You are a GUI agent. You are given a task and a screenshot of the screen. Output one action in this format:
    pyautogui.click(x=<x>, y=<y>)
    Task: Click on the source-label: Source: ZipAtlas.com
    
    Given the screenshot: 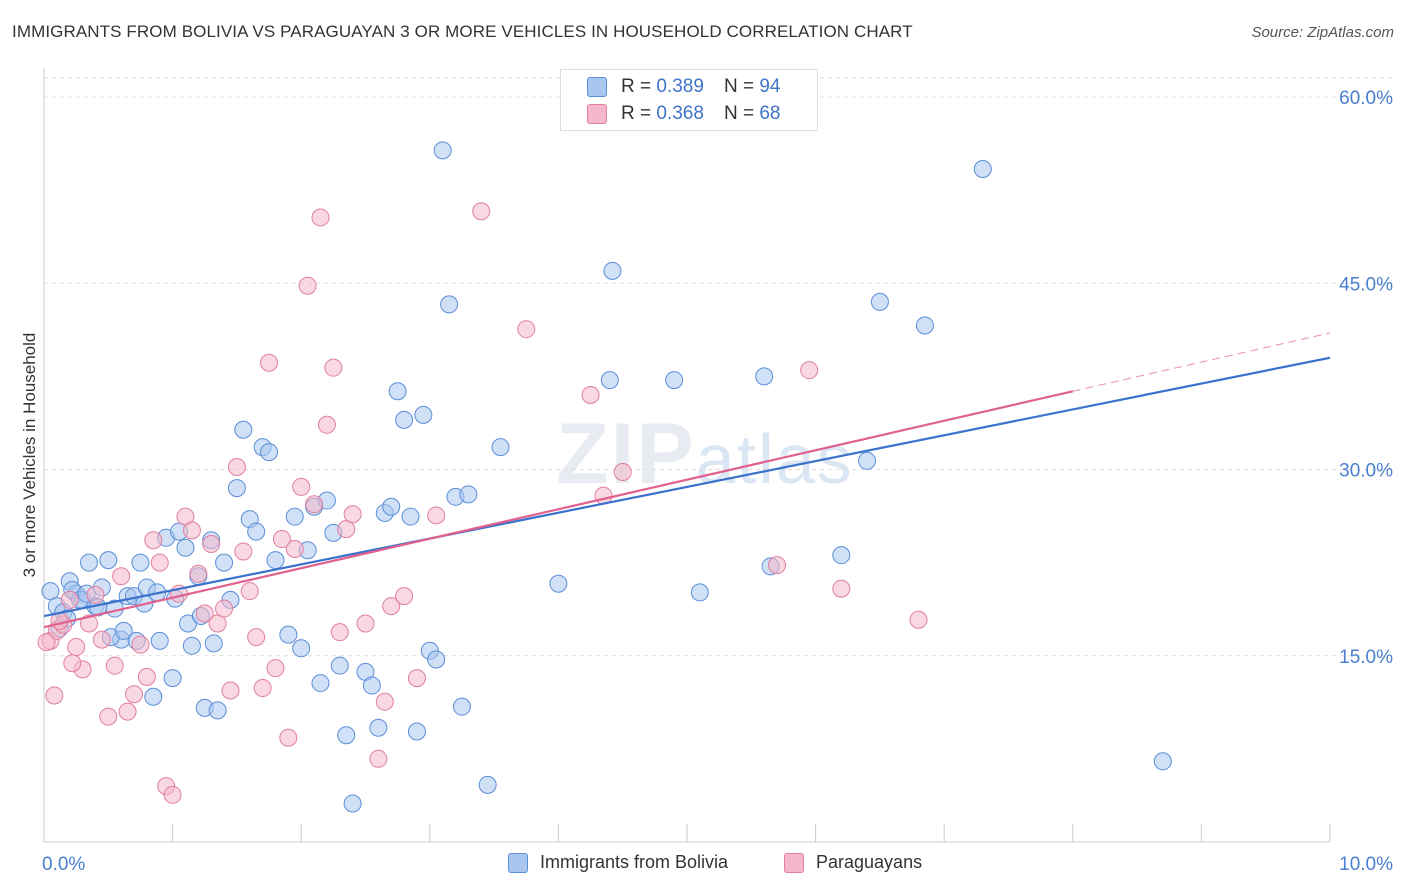 What is the action you would take?
    pyautogui.click(x=1322, y=32)
    